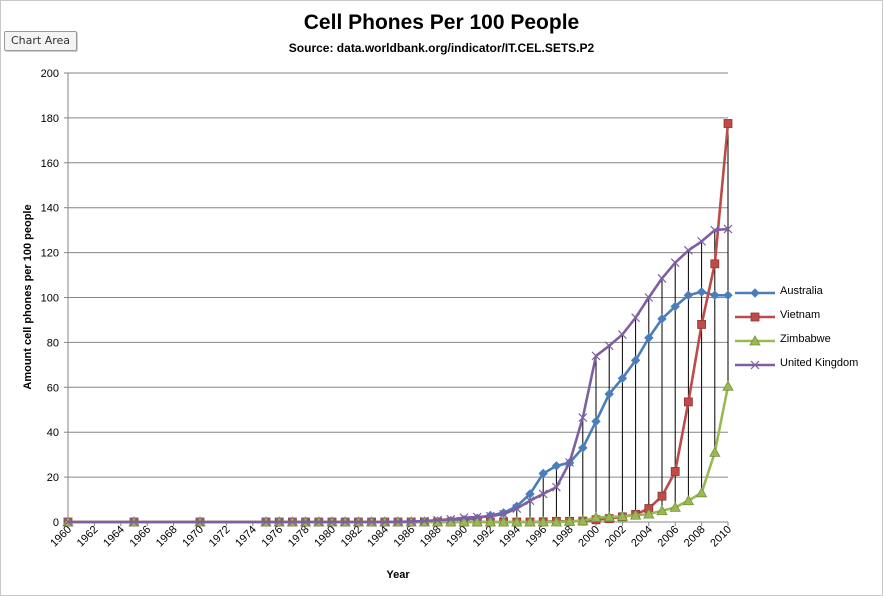 This screenshot has width=883, height=596. Describe the element at coordinates (805, 367) in the screenshot. I see `legend-item: United Kingdom` at that location.